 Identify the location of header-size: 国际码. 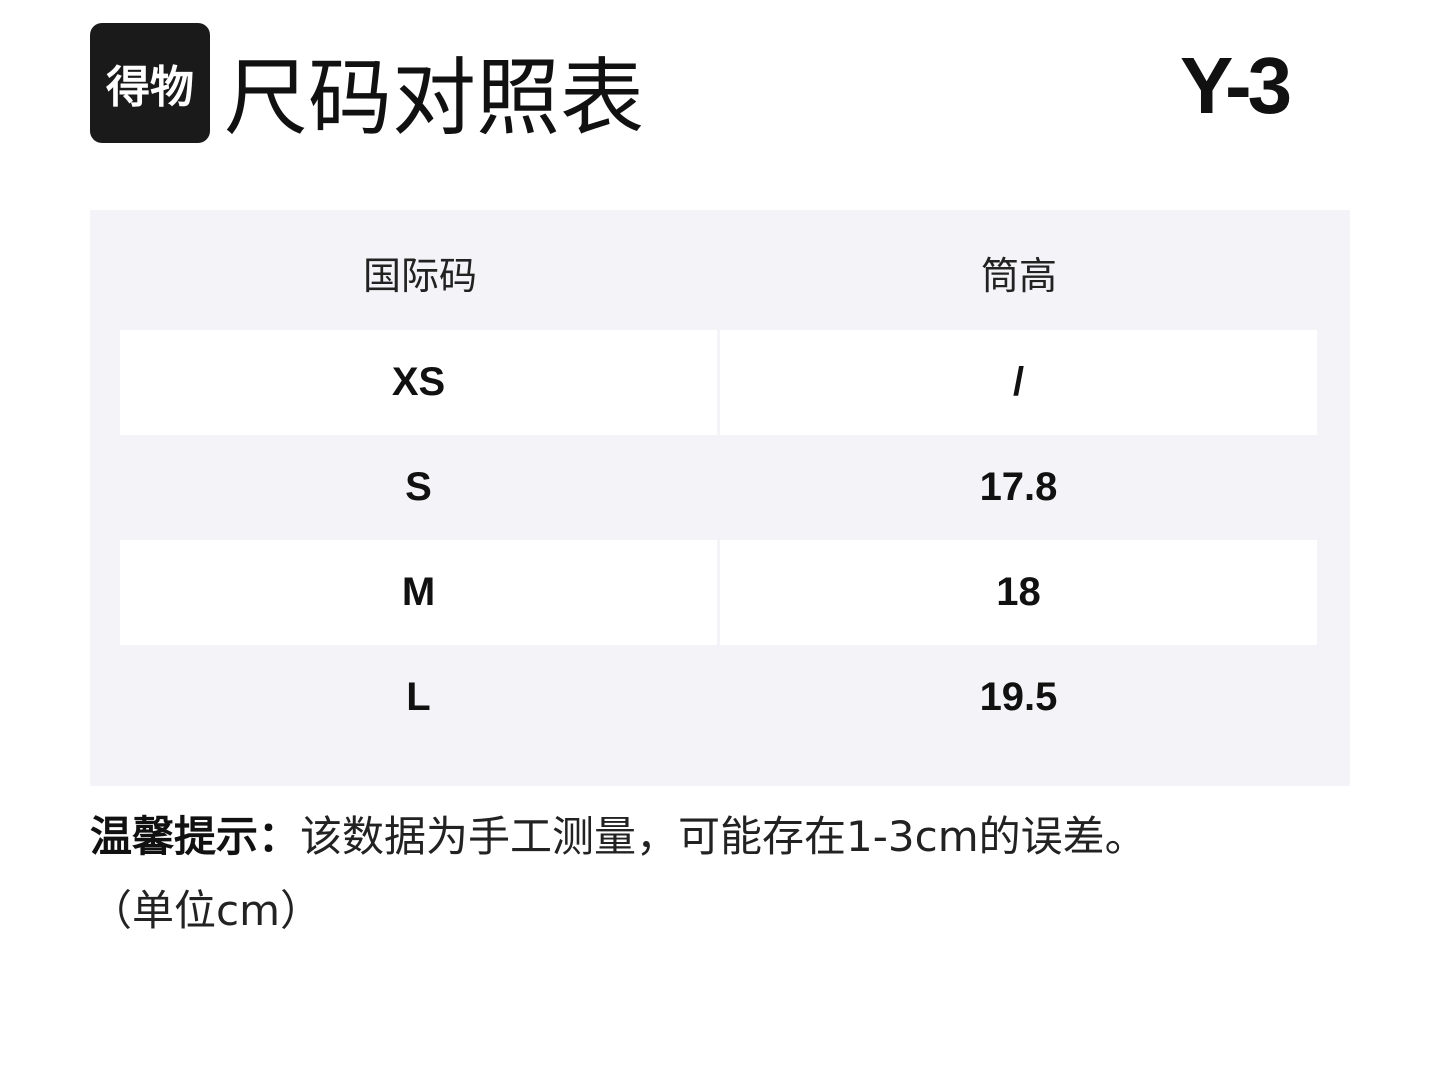
(419, 276).